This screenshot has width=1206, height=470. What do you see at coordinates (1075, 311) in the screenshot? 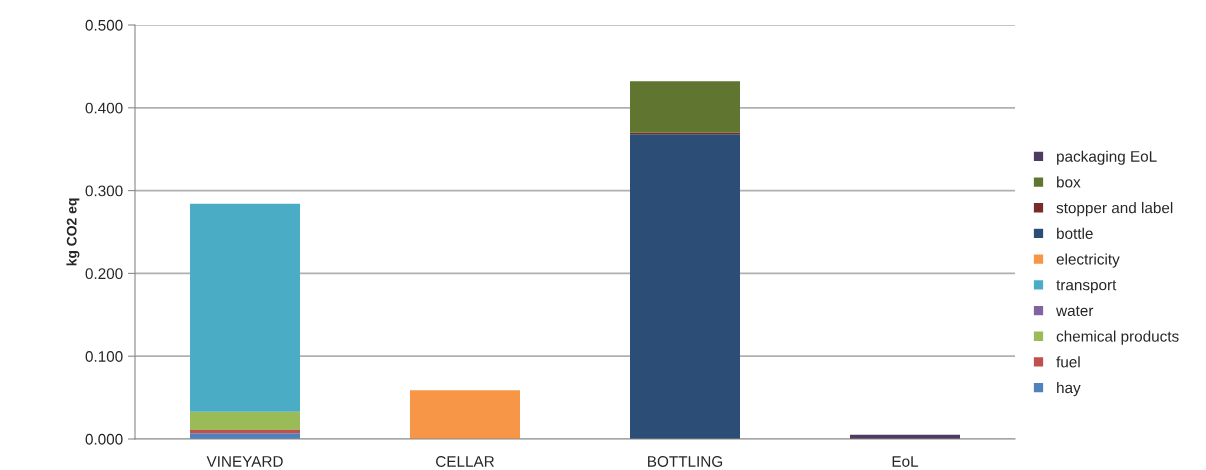
I see `legend-label: water` at bounding box center [1075, 311].